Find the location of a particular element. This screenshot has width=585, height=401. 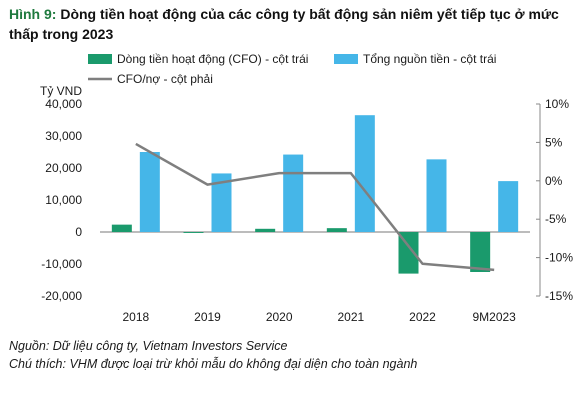

left-tick-label: 10,000 is located at coordinates (63, 200).